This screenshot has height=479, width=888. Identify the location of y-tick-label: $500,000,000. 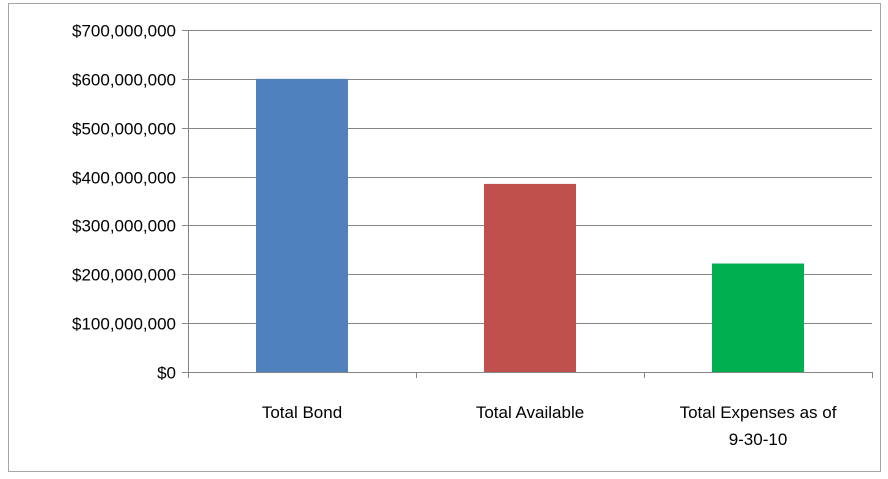
(124, 129).